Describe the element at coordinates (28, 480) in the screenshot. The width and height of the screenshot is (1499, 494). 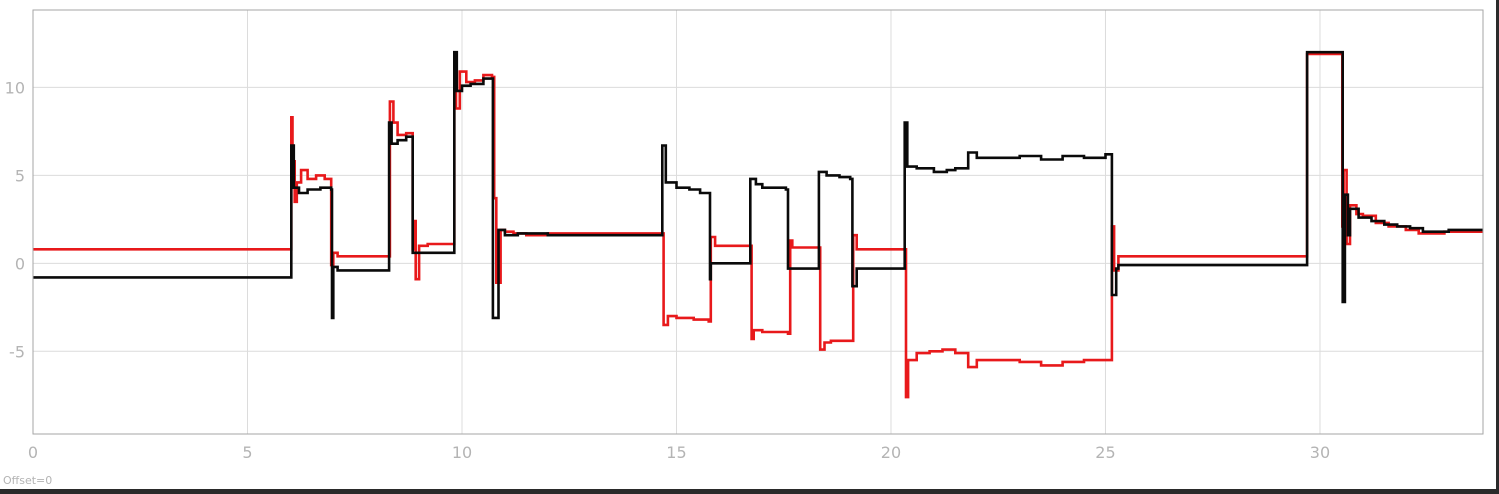
I see `offset-status-text: Offset=0` at that location.